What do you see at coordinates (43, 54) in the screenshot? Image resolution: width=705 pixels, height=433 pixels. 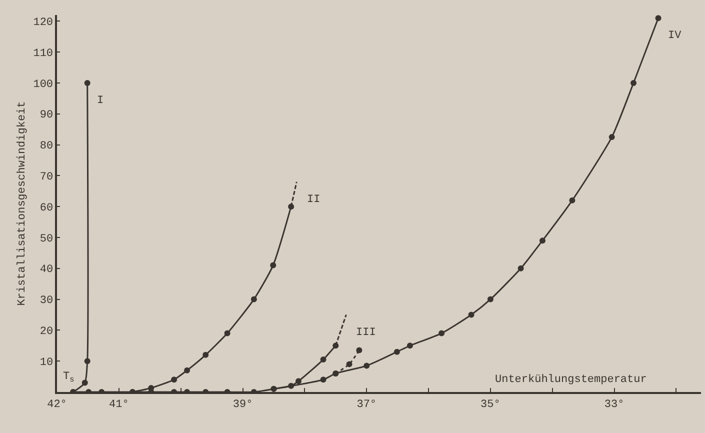 I see `y-tick-label: 110` at bounding box center [43, 54].